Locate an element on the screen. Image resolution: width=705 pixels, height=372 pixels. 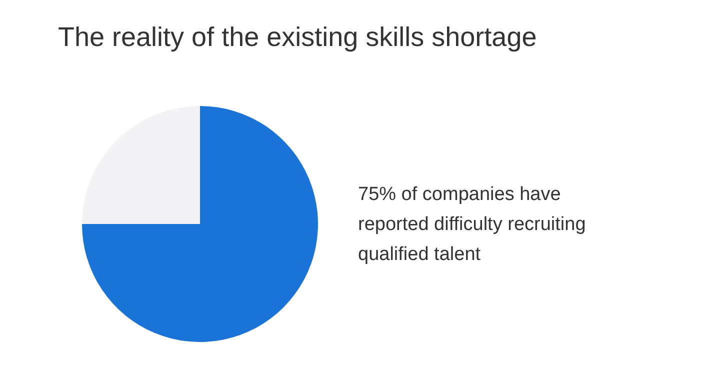
chart-title: The reality of the existing skills shortage is located at coordinates (297, 37).